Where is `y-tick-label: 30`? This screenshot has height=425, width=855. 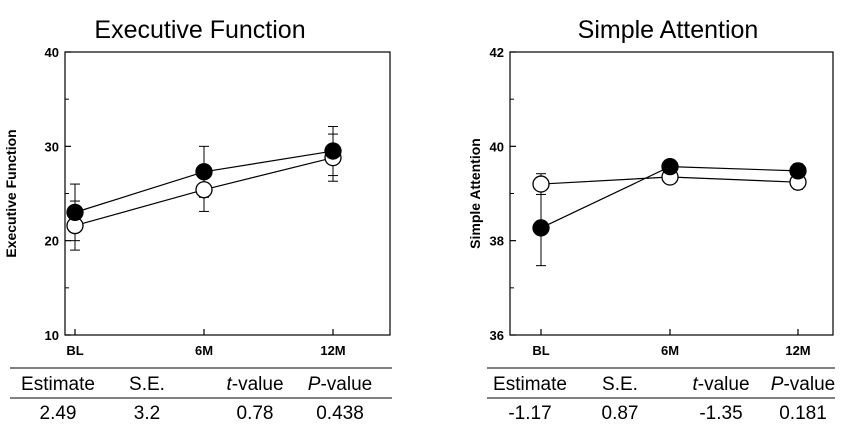 y-tick-label: 30 is located at coordinates (52, 146).